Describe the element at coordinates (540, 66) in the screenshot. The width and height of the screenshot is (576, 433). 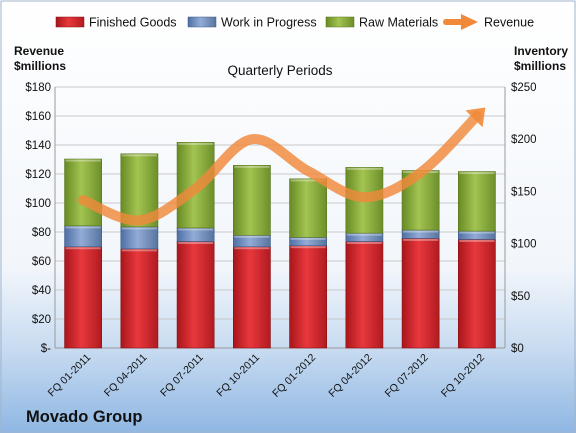
I see `right-axis-title-line2: $millions` at that location.